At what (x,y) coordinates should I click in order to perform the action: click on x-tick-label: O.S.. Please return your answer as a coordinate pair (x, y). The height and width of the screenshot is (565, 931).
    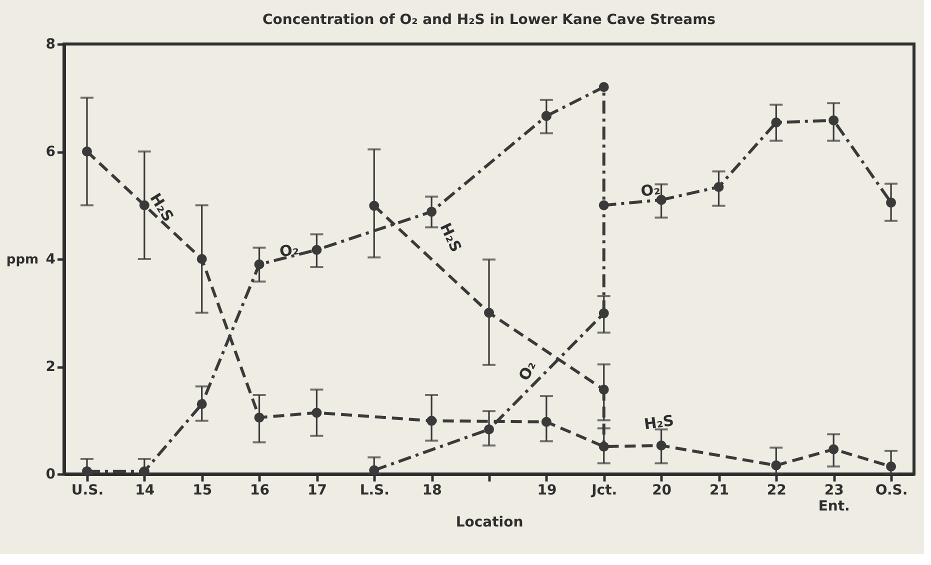
    Looking at the image, I should click on (891, 490).